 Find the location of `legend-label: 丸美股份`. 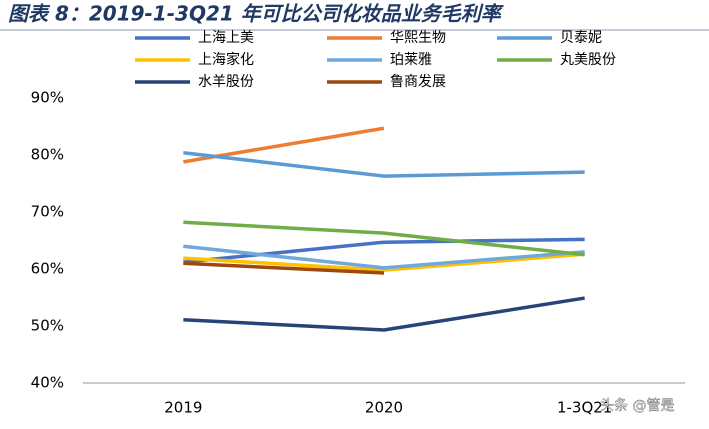

legend-label: 丸美股份 is located at coordinates (588, 60).